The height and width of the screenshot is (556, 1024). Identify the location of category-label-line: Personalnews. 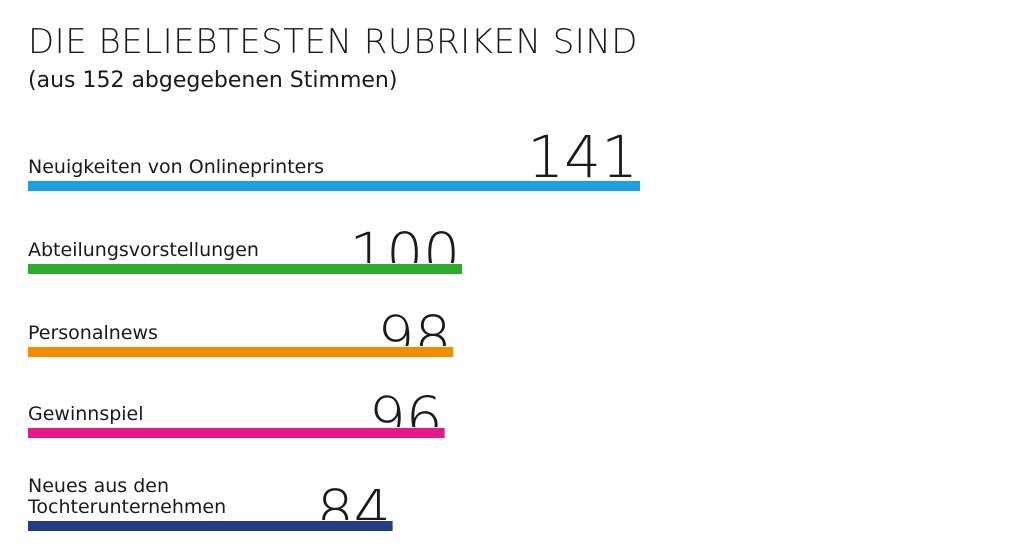
(93, 333).